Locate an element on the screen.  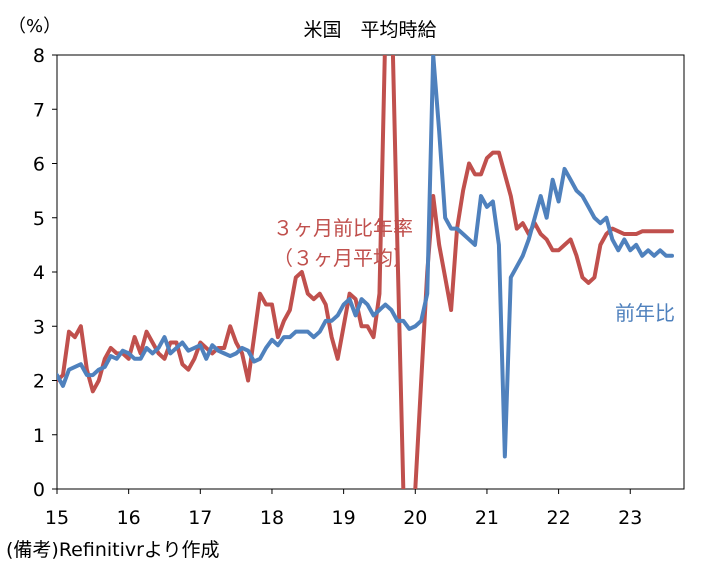
source-note: (備考)Refinitivrより作成 is located at coordinates (113, 550).